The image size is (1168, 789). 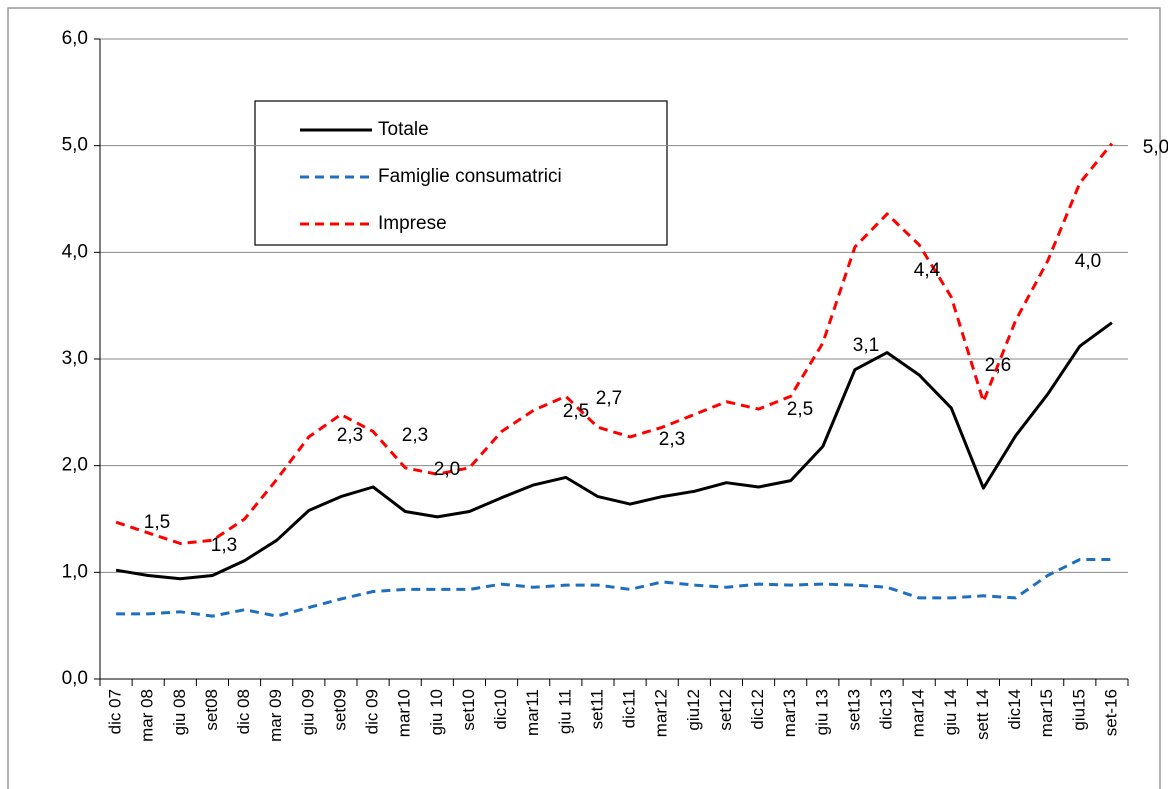 What do you see at coordinates (950, 712) in the screenshot?
I see `x-tick-label: giu 14` at bounding box center [950, 712].